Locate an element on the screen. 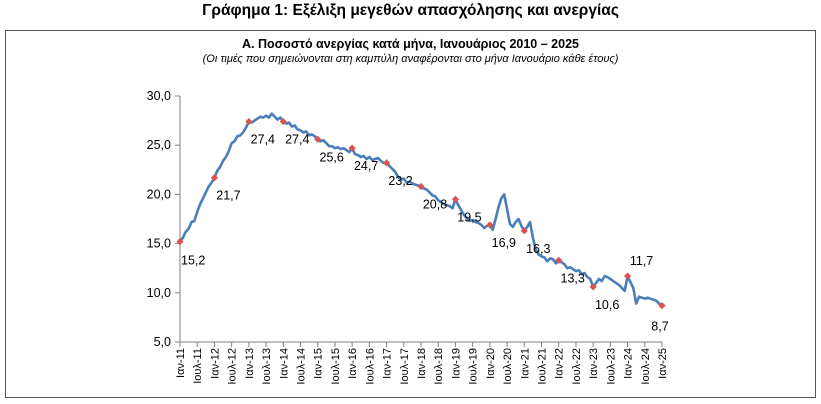 This screenshot has height=404, width=821. x-tick-label: Ιαν-20 is located at coordinates (491, 363).